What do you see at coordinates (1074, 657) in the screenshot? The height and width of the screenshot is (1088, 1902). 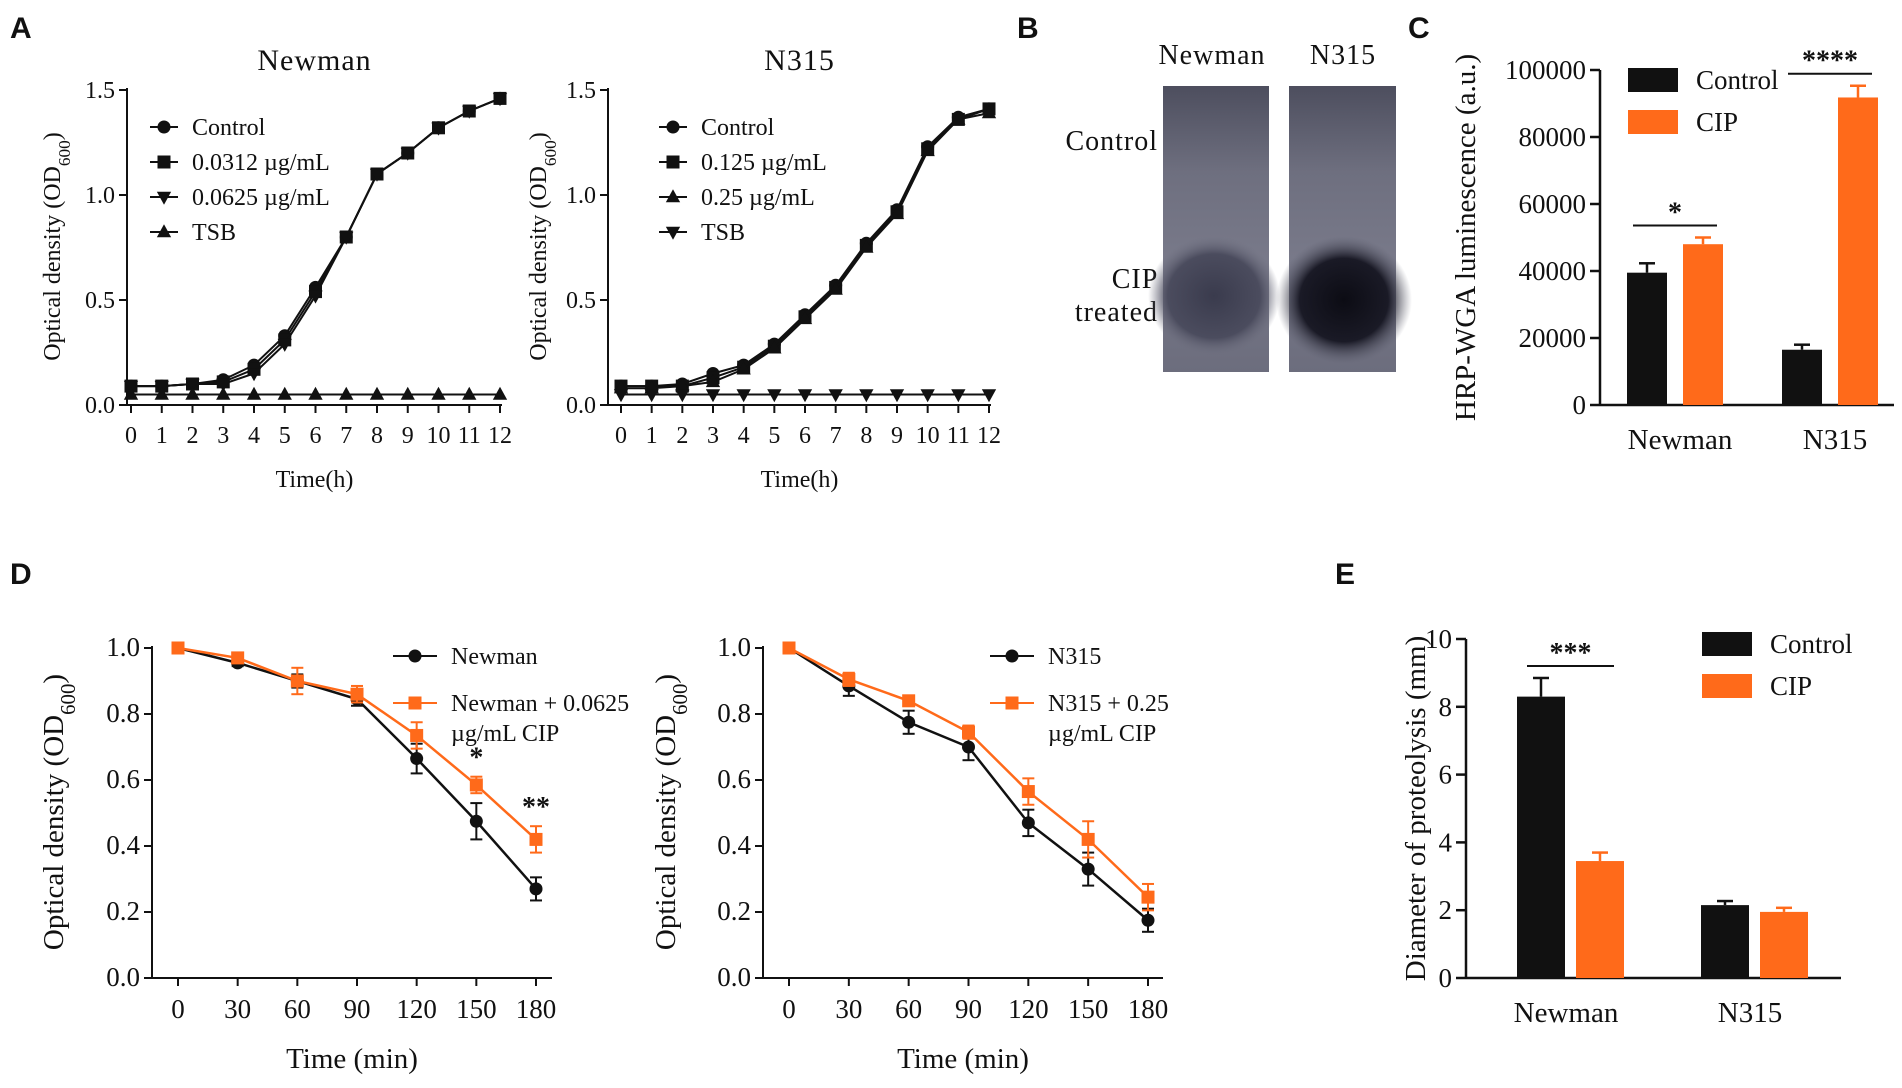 I see `legend-label: N315` at bounding box center [1074, 657].